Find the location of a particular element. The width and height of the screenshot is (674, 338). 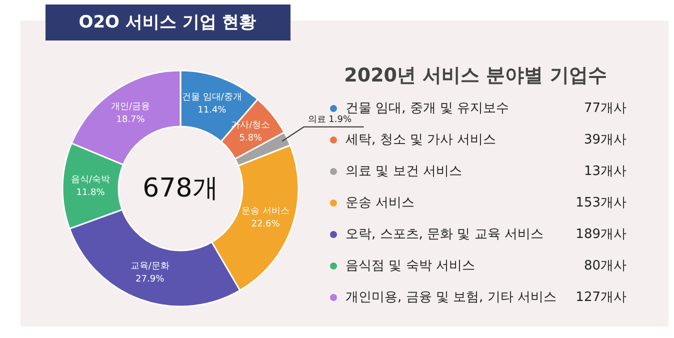

data-label: 127개사 is located at coordinates (601, 297).